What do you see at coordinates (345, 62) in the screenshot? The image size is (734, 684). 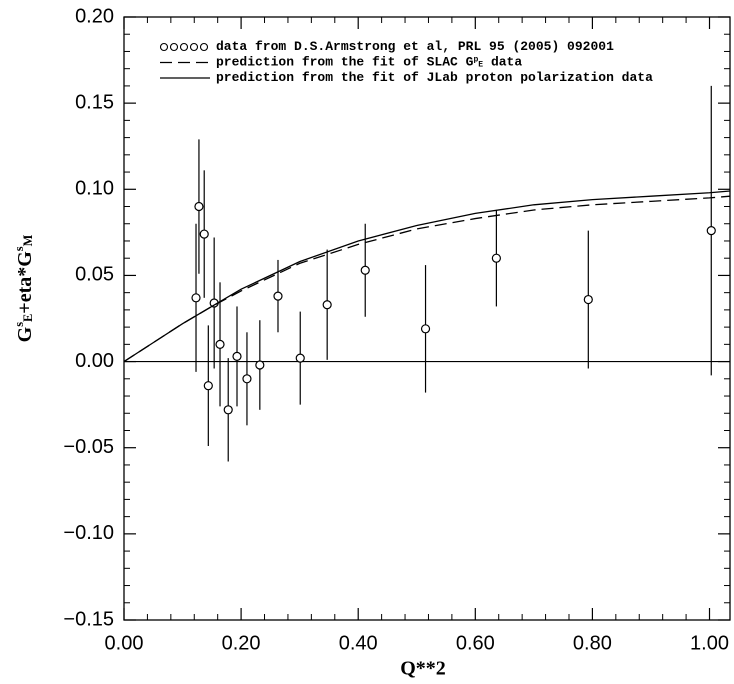 I see `label-part: prediction from the fit of SLAC G` at bounding box center [345, 62].